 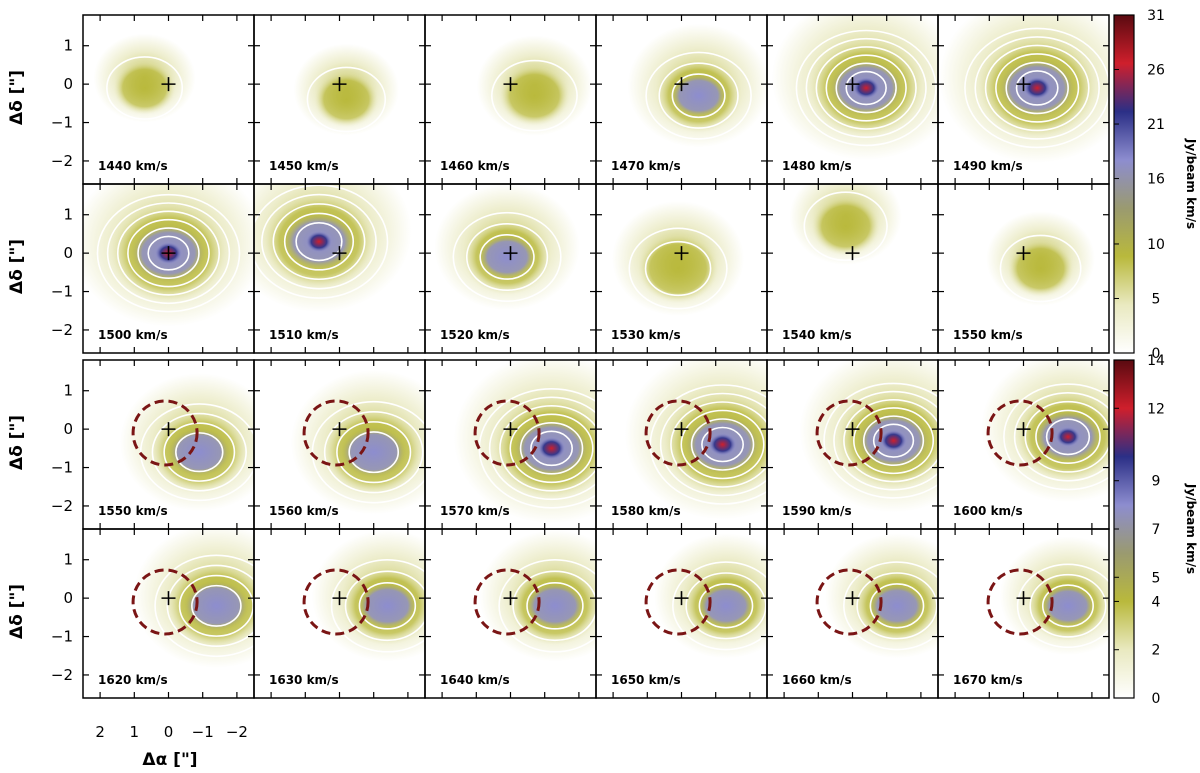 I want to click on velocity-label: 1640 km/s, so click(x=475, y=680).